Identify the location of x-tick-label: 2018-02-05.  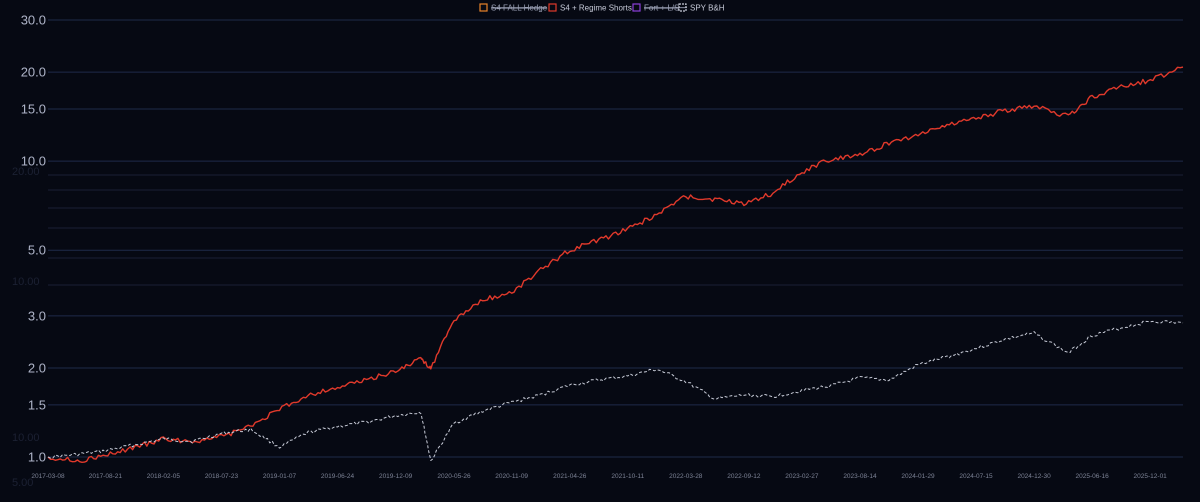
(164, 476).